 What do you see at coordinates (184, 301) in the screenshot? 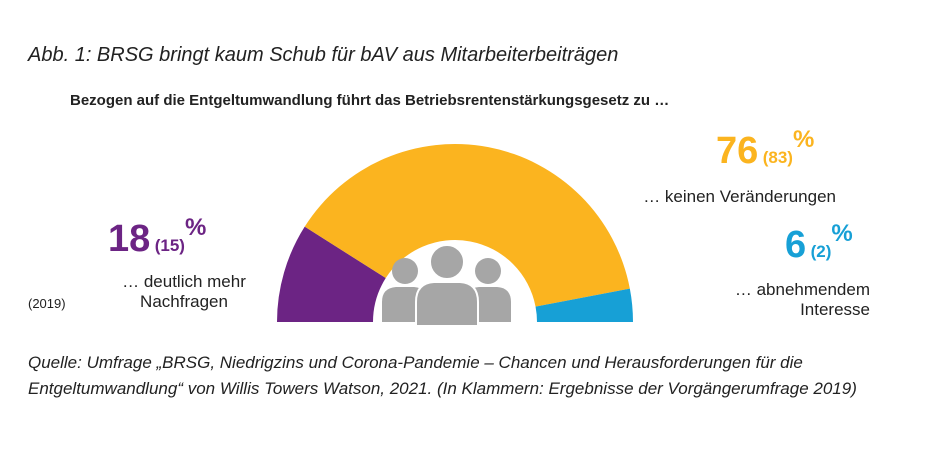
I see `slice-description-line: Nachfragen` at bounding box center [184, 301].